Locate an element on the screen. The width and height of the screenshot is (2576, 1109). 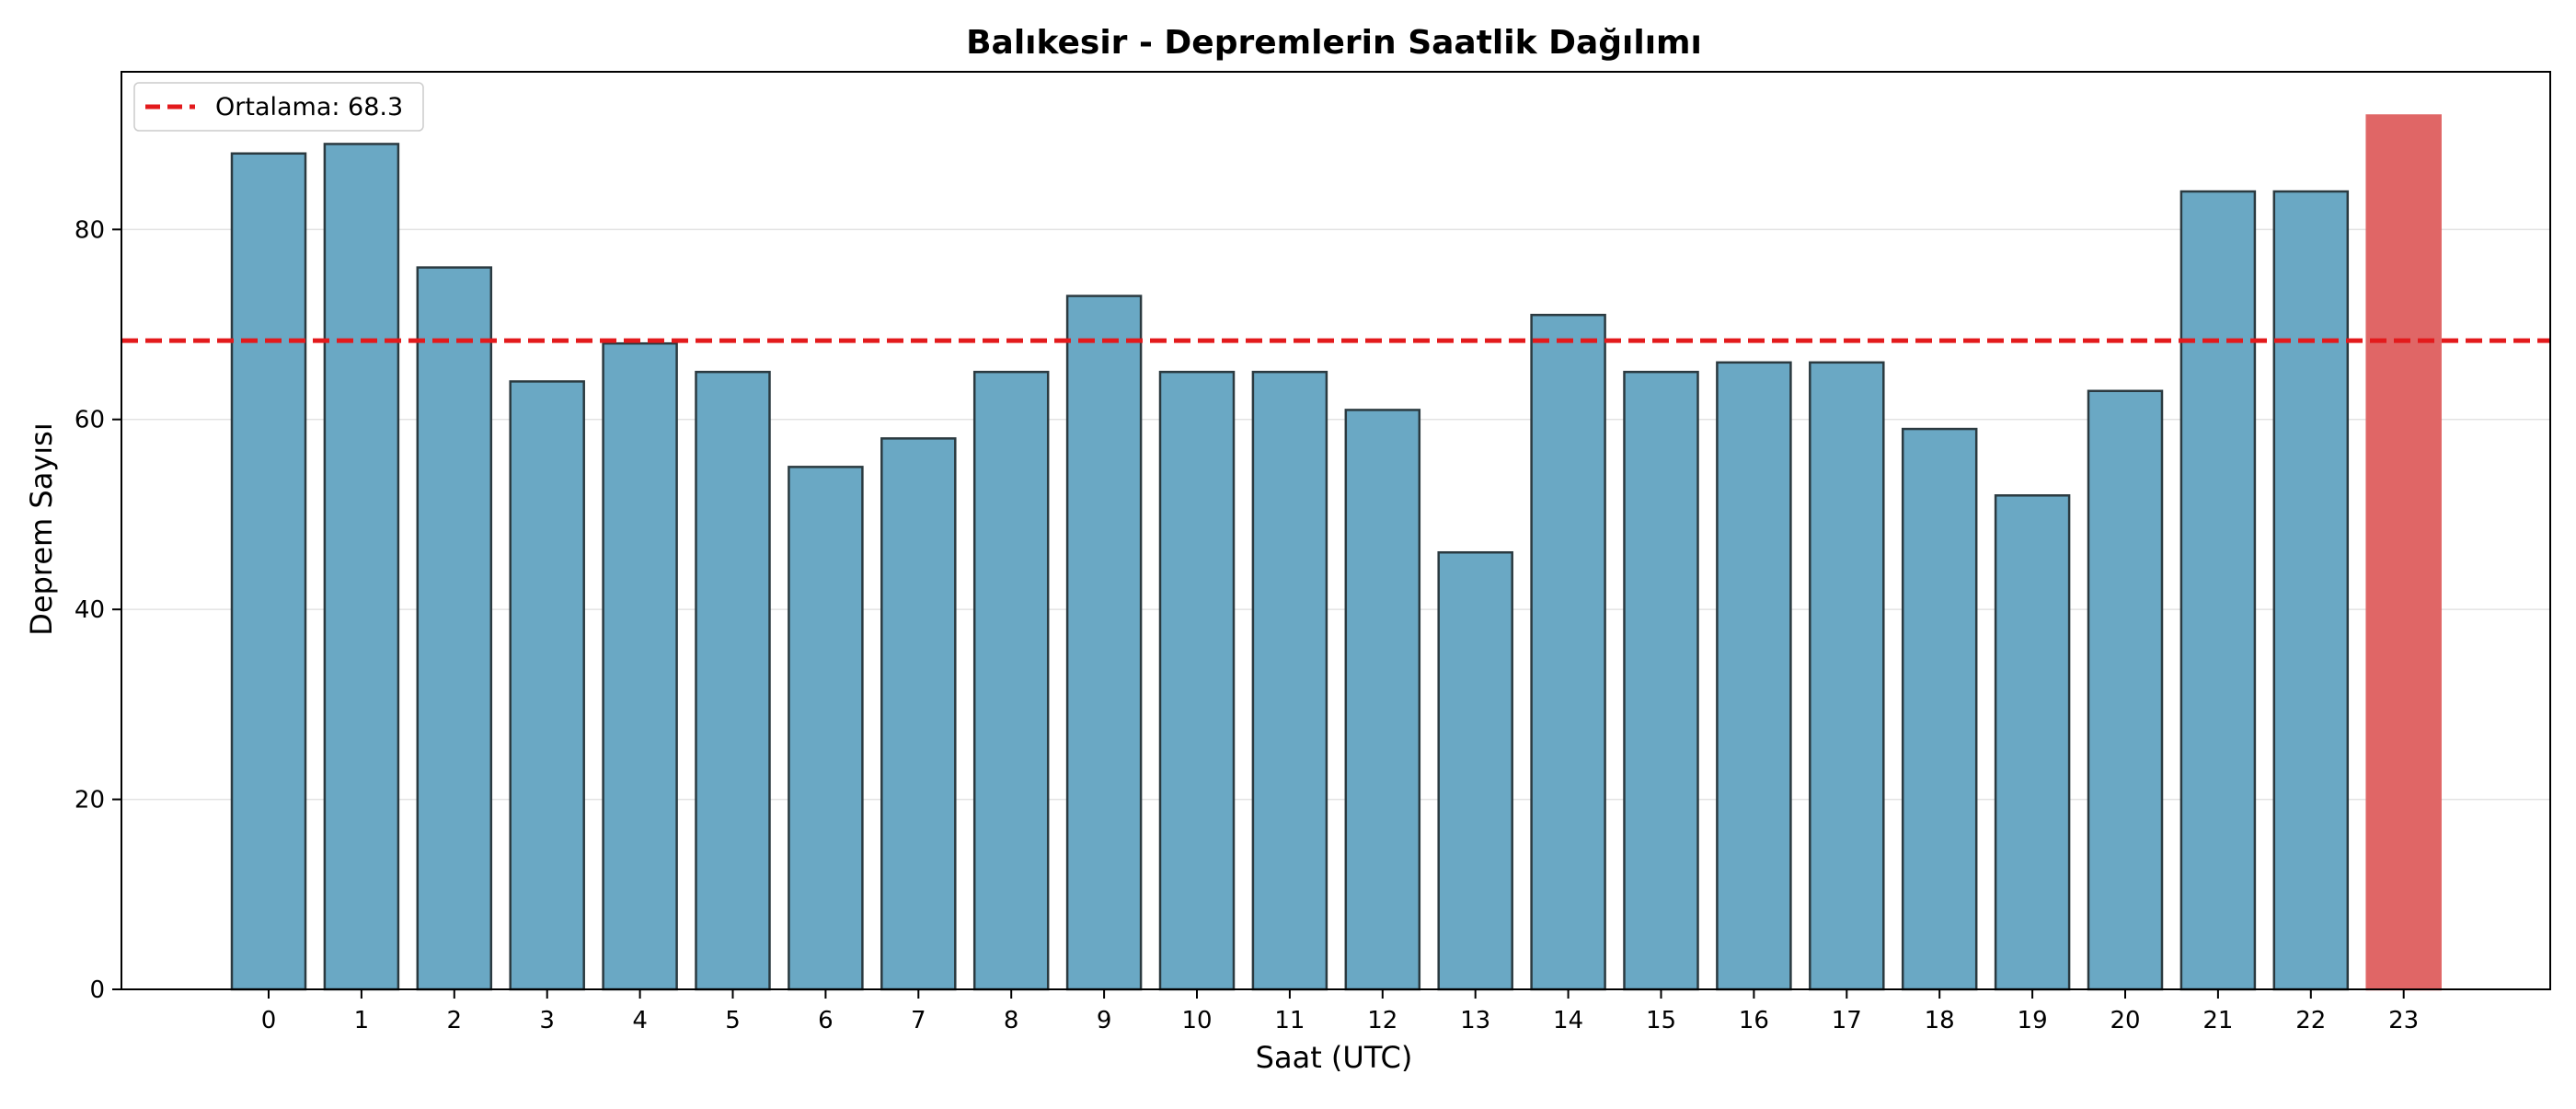
legend-label-mean: Ortalama: 68.3 is located at coordinates (309, 107).